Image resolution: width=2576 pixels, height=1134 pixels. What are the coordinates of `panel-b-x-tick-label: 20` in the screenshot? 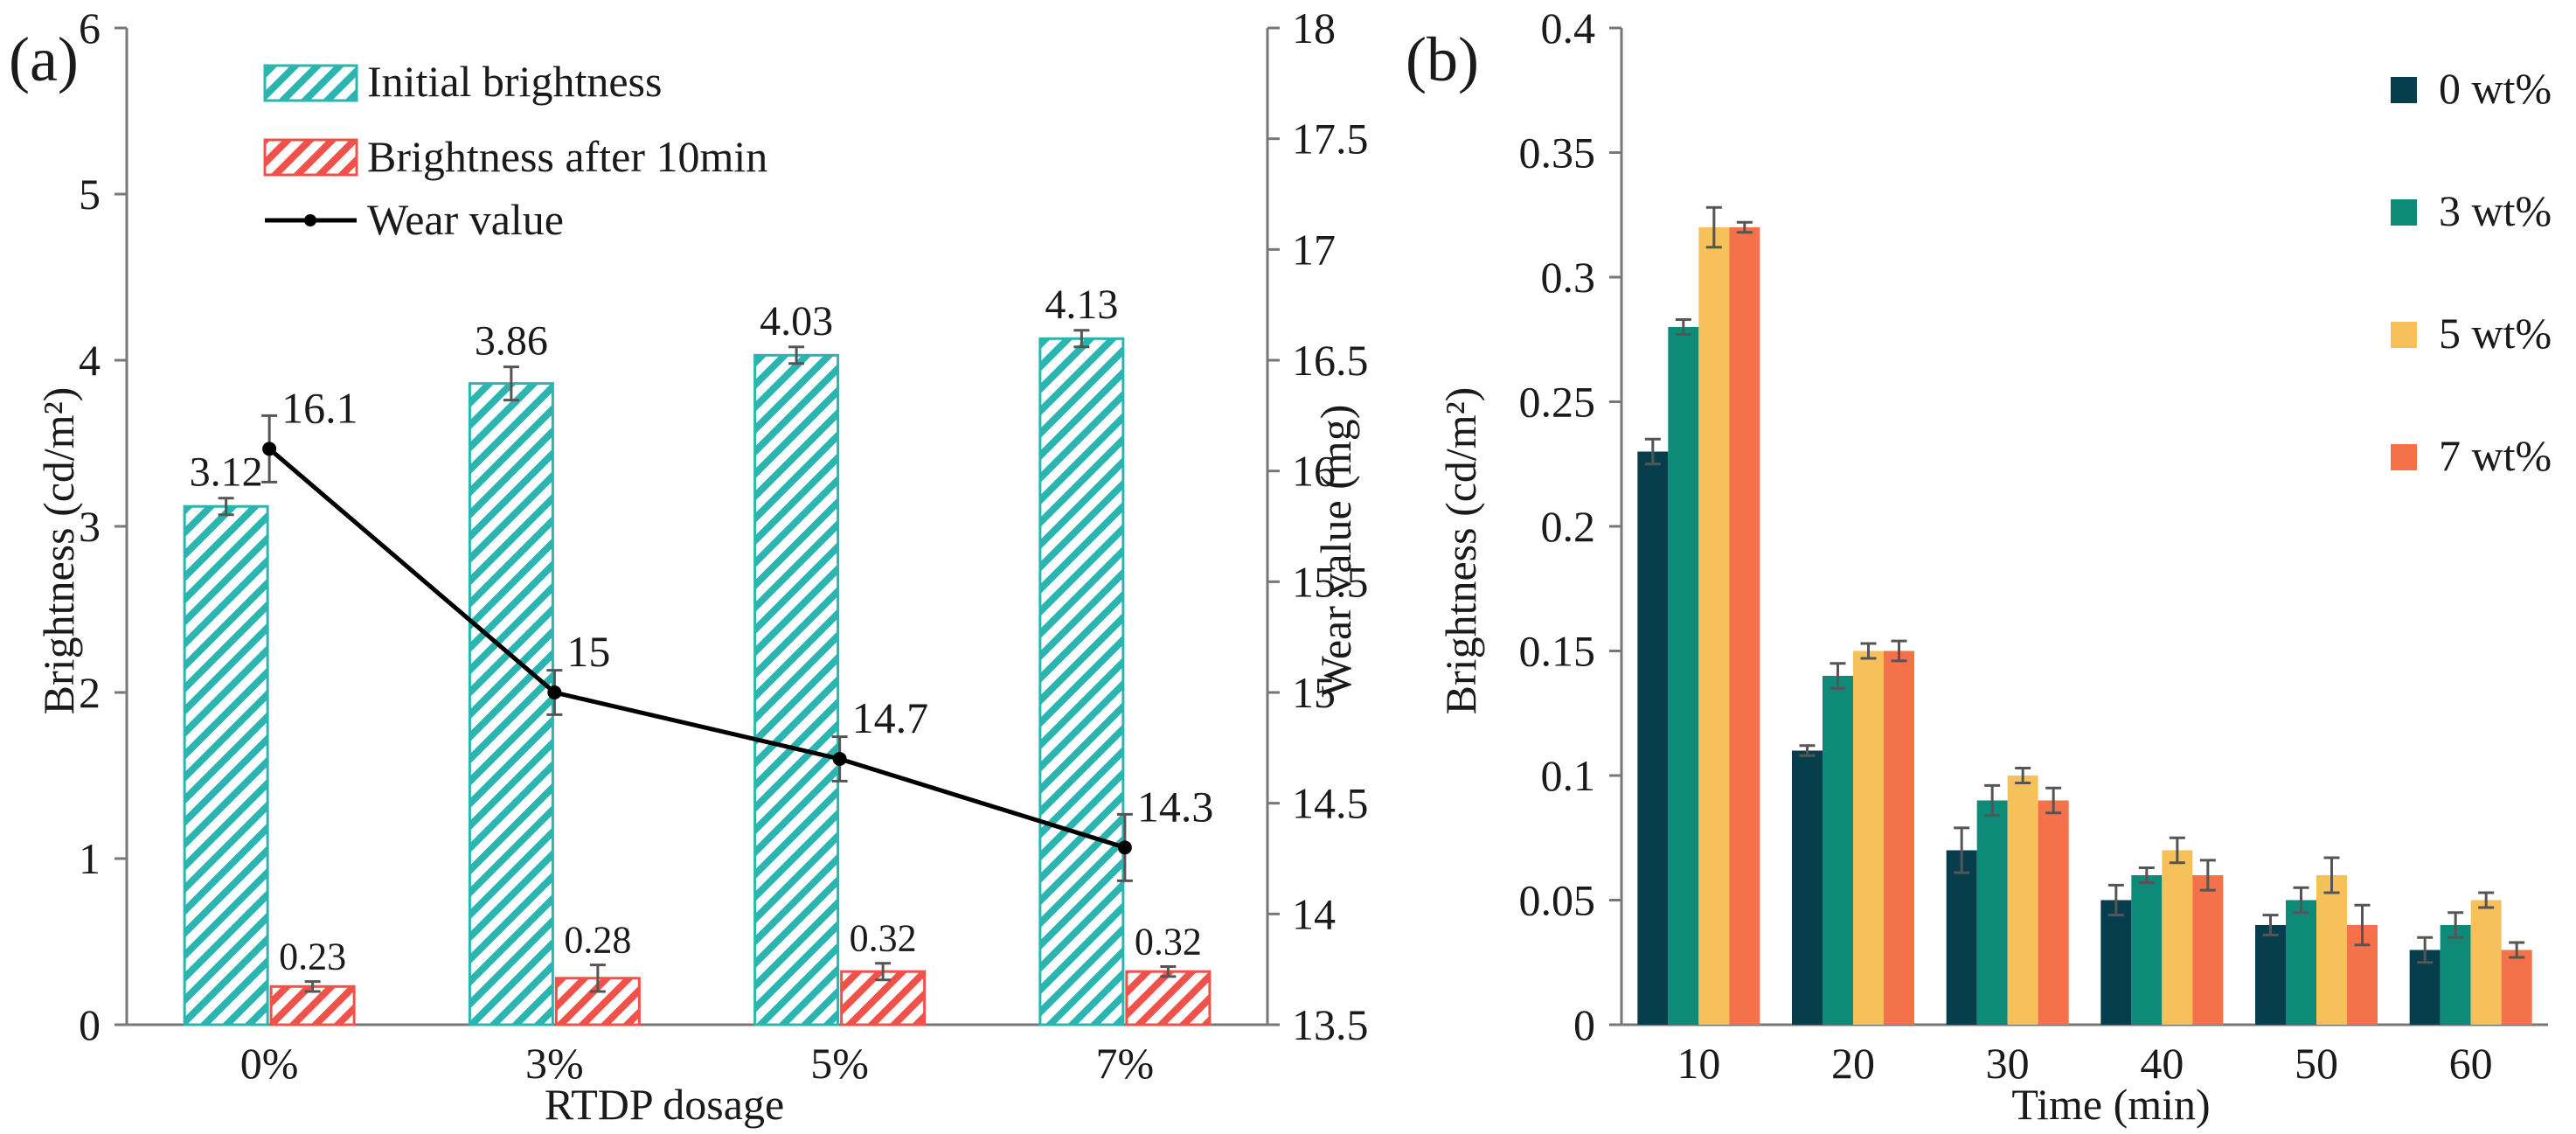 It's located at (1853, 1063).